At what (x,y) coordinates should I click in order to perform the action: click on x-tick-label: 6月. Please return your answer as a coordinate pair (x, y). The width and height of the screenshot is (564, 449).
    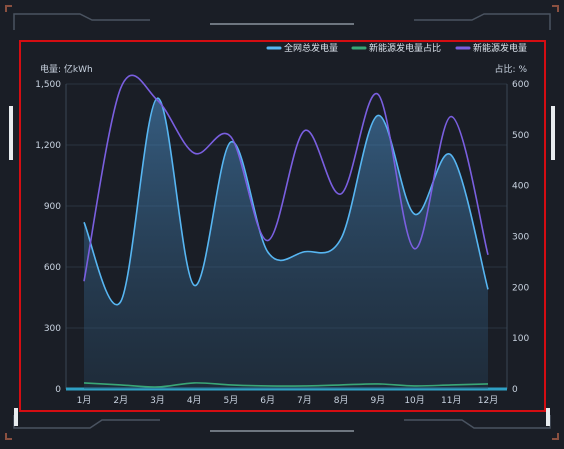
    Looking at the image, I should click on (267, 400).